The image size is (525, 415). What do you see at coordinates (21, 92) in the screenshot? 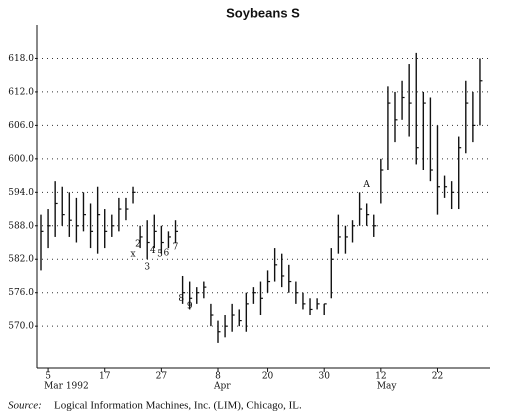
I see `y-tick-label: 612.0` at bounding box center [21, 92].